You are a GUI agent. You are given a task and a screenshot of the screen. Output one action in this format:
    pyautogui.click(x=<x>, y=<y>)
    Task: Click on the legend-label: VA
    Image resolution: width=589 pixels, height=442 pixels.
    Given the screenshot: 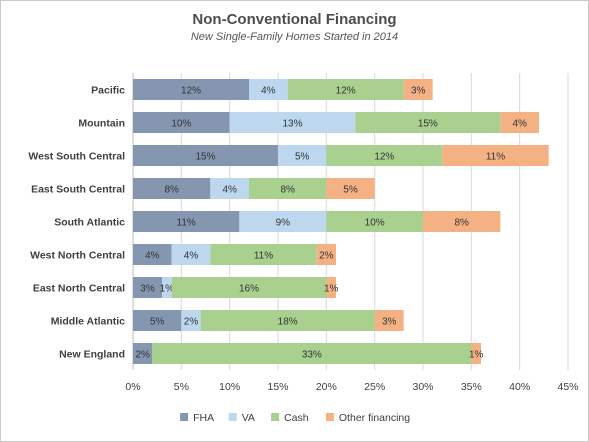 What is the action you would take?
    pyautogui.click(x=248, y=418)
    